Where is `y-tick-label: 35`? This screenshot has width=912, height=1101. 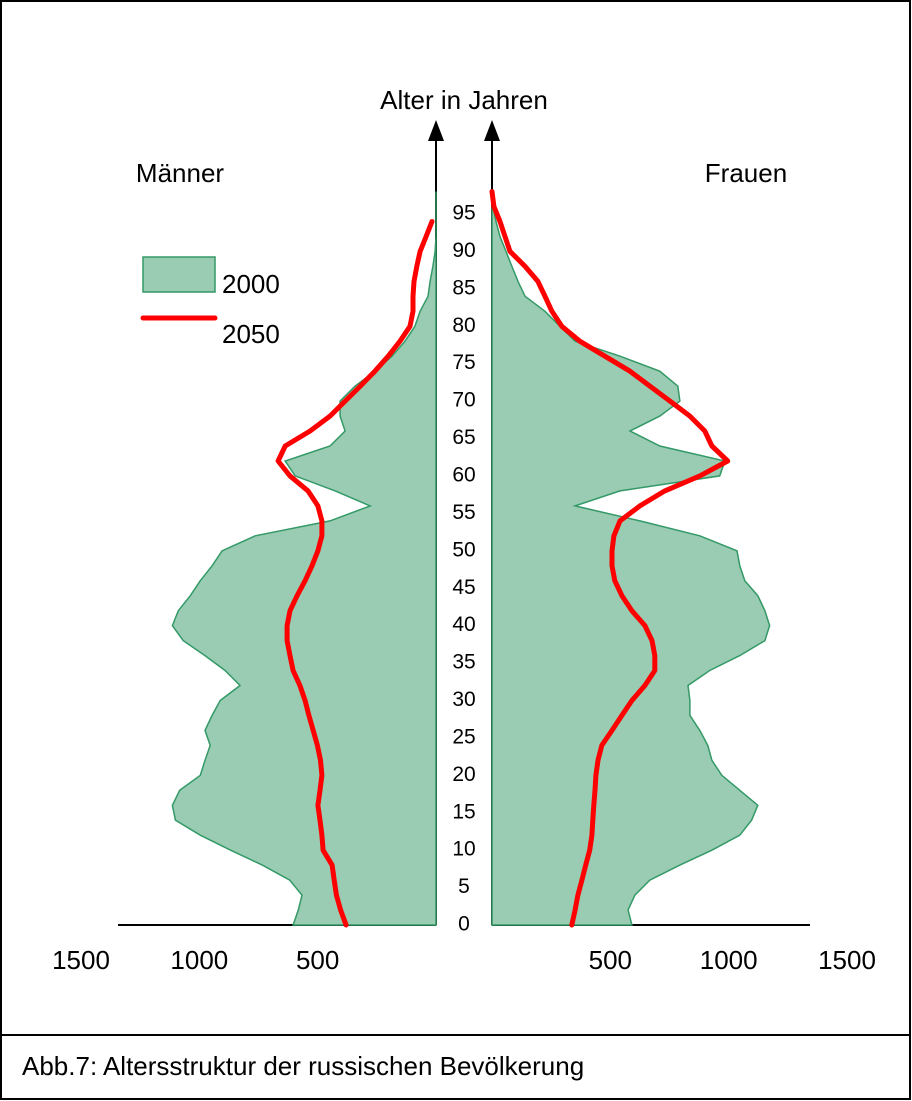 y-tick-label: 35 is located at coordinates (463, 662).